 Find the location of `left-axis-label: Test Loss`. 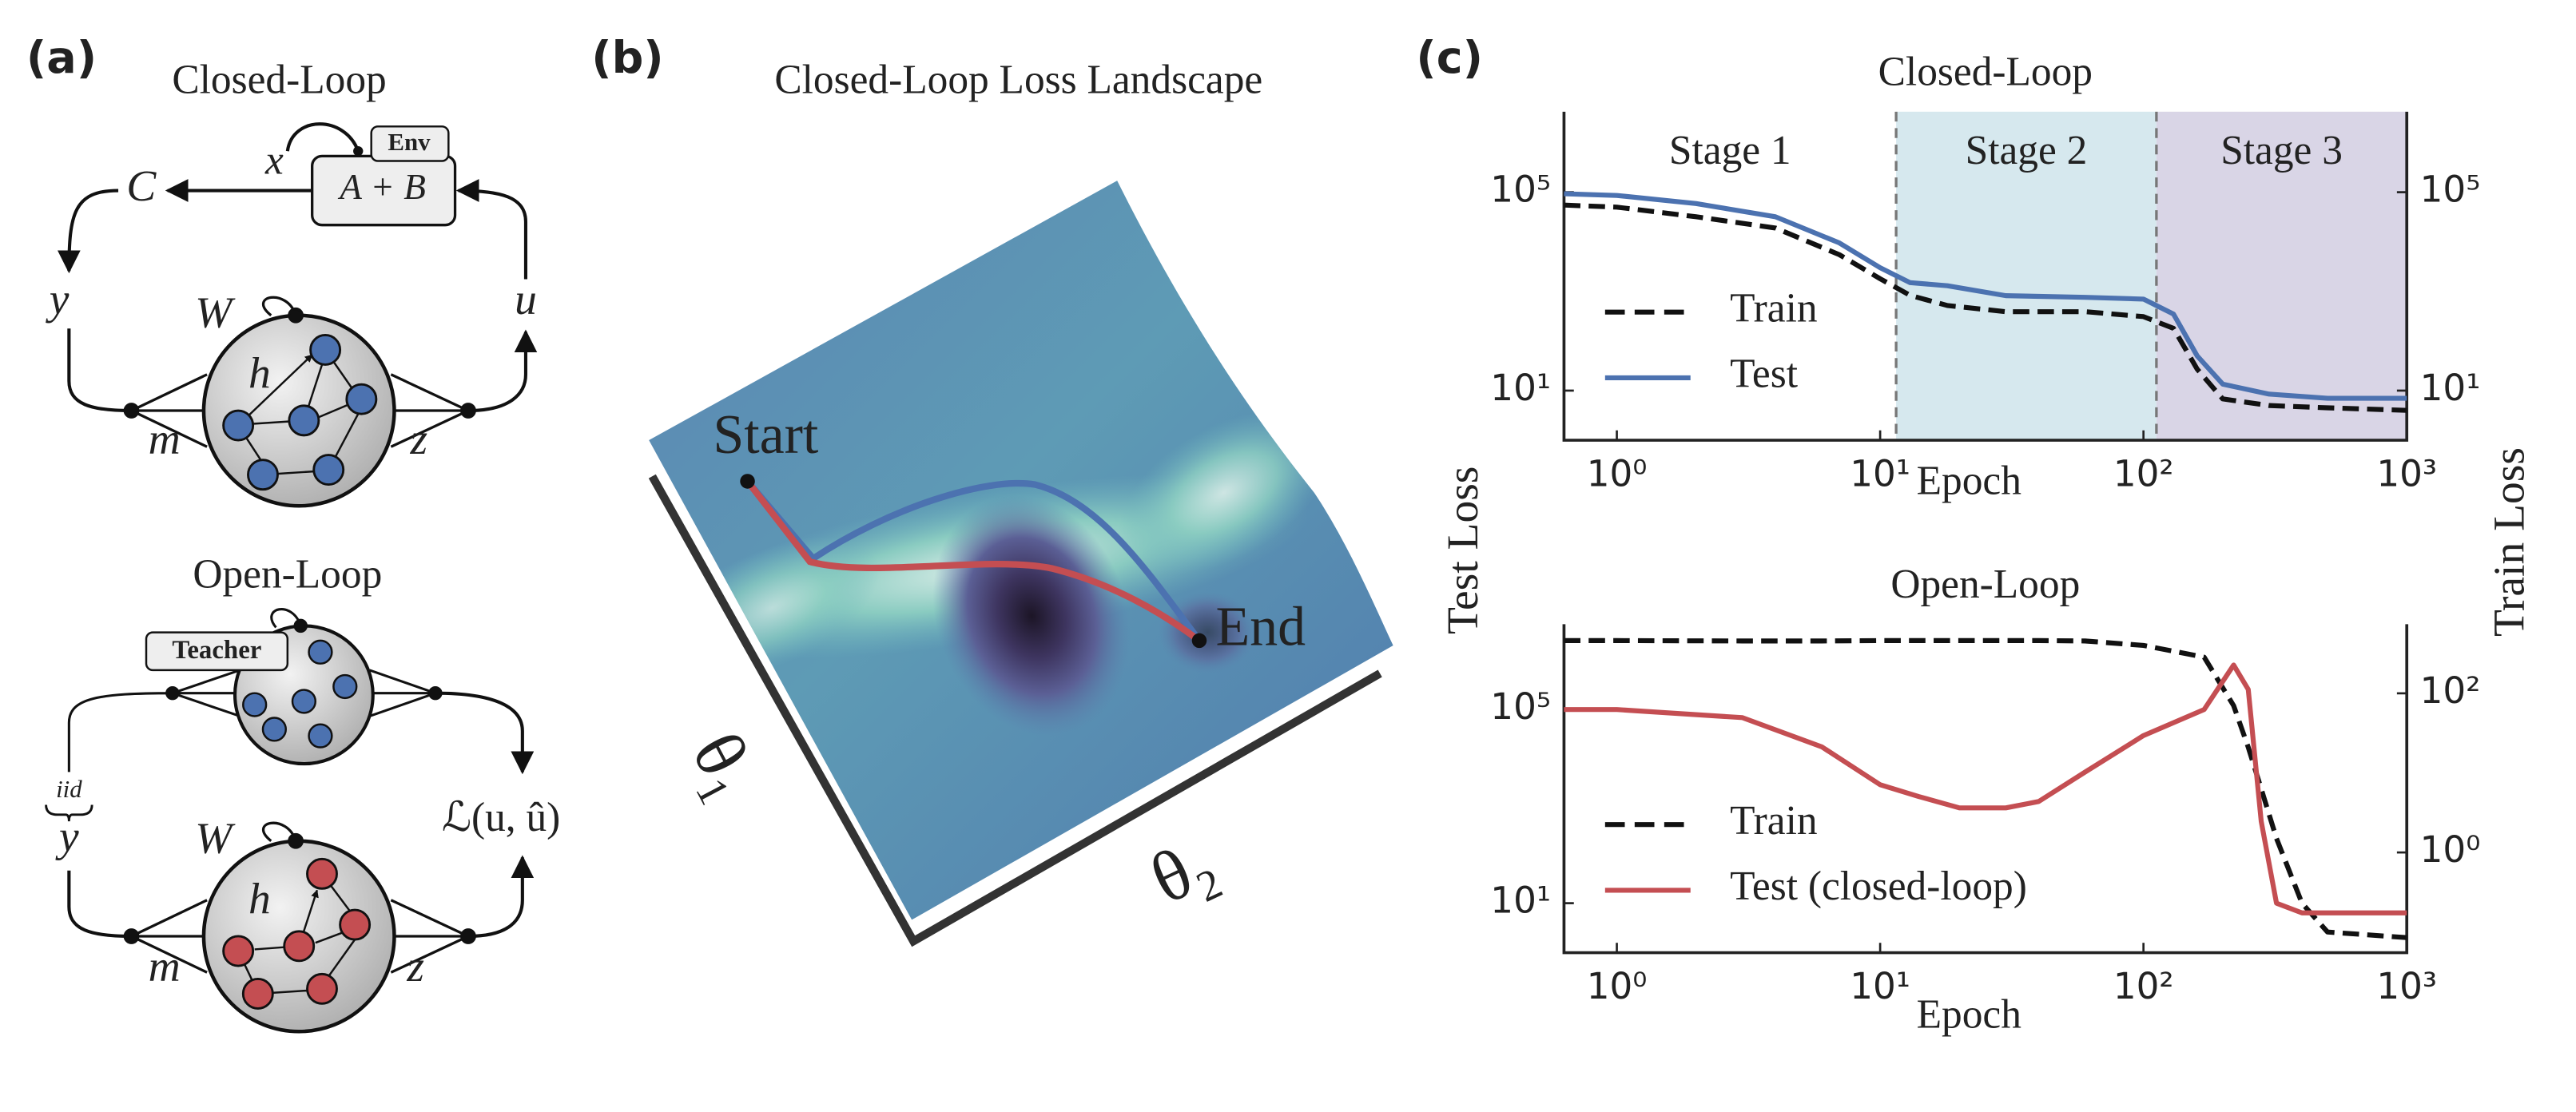

left-axis-label: Test Loss is located at coordinates (1463, 550).